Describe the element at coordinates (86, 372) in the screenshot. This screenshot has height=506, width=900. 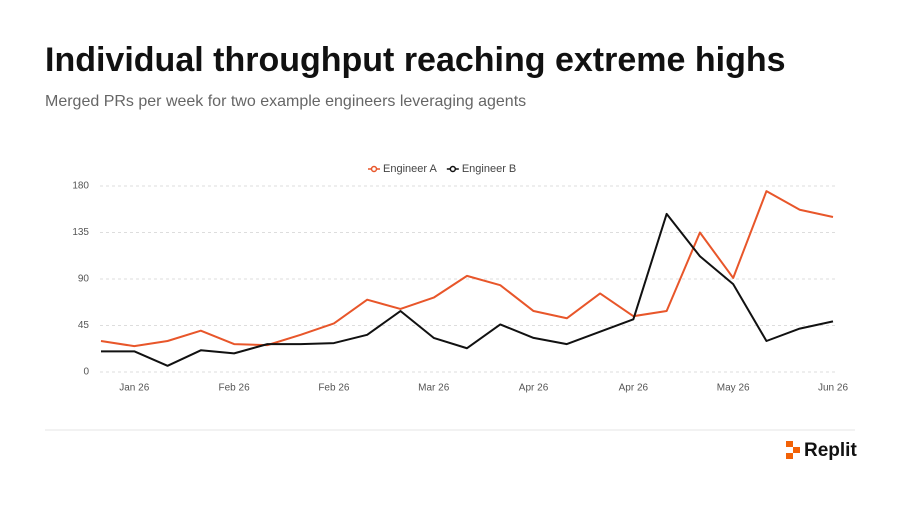
I see `y-tick-label: 0` at that location.